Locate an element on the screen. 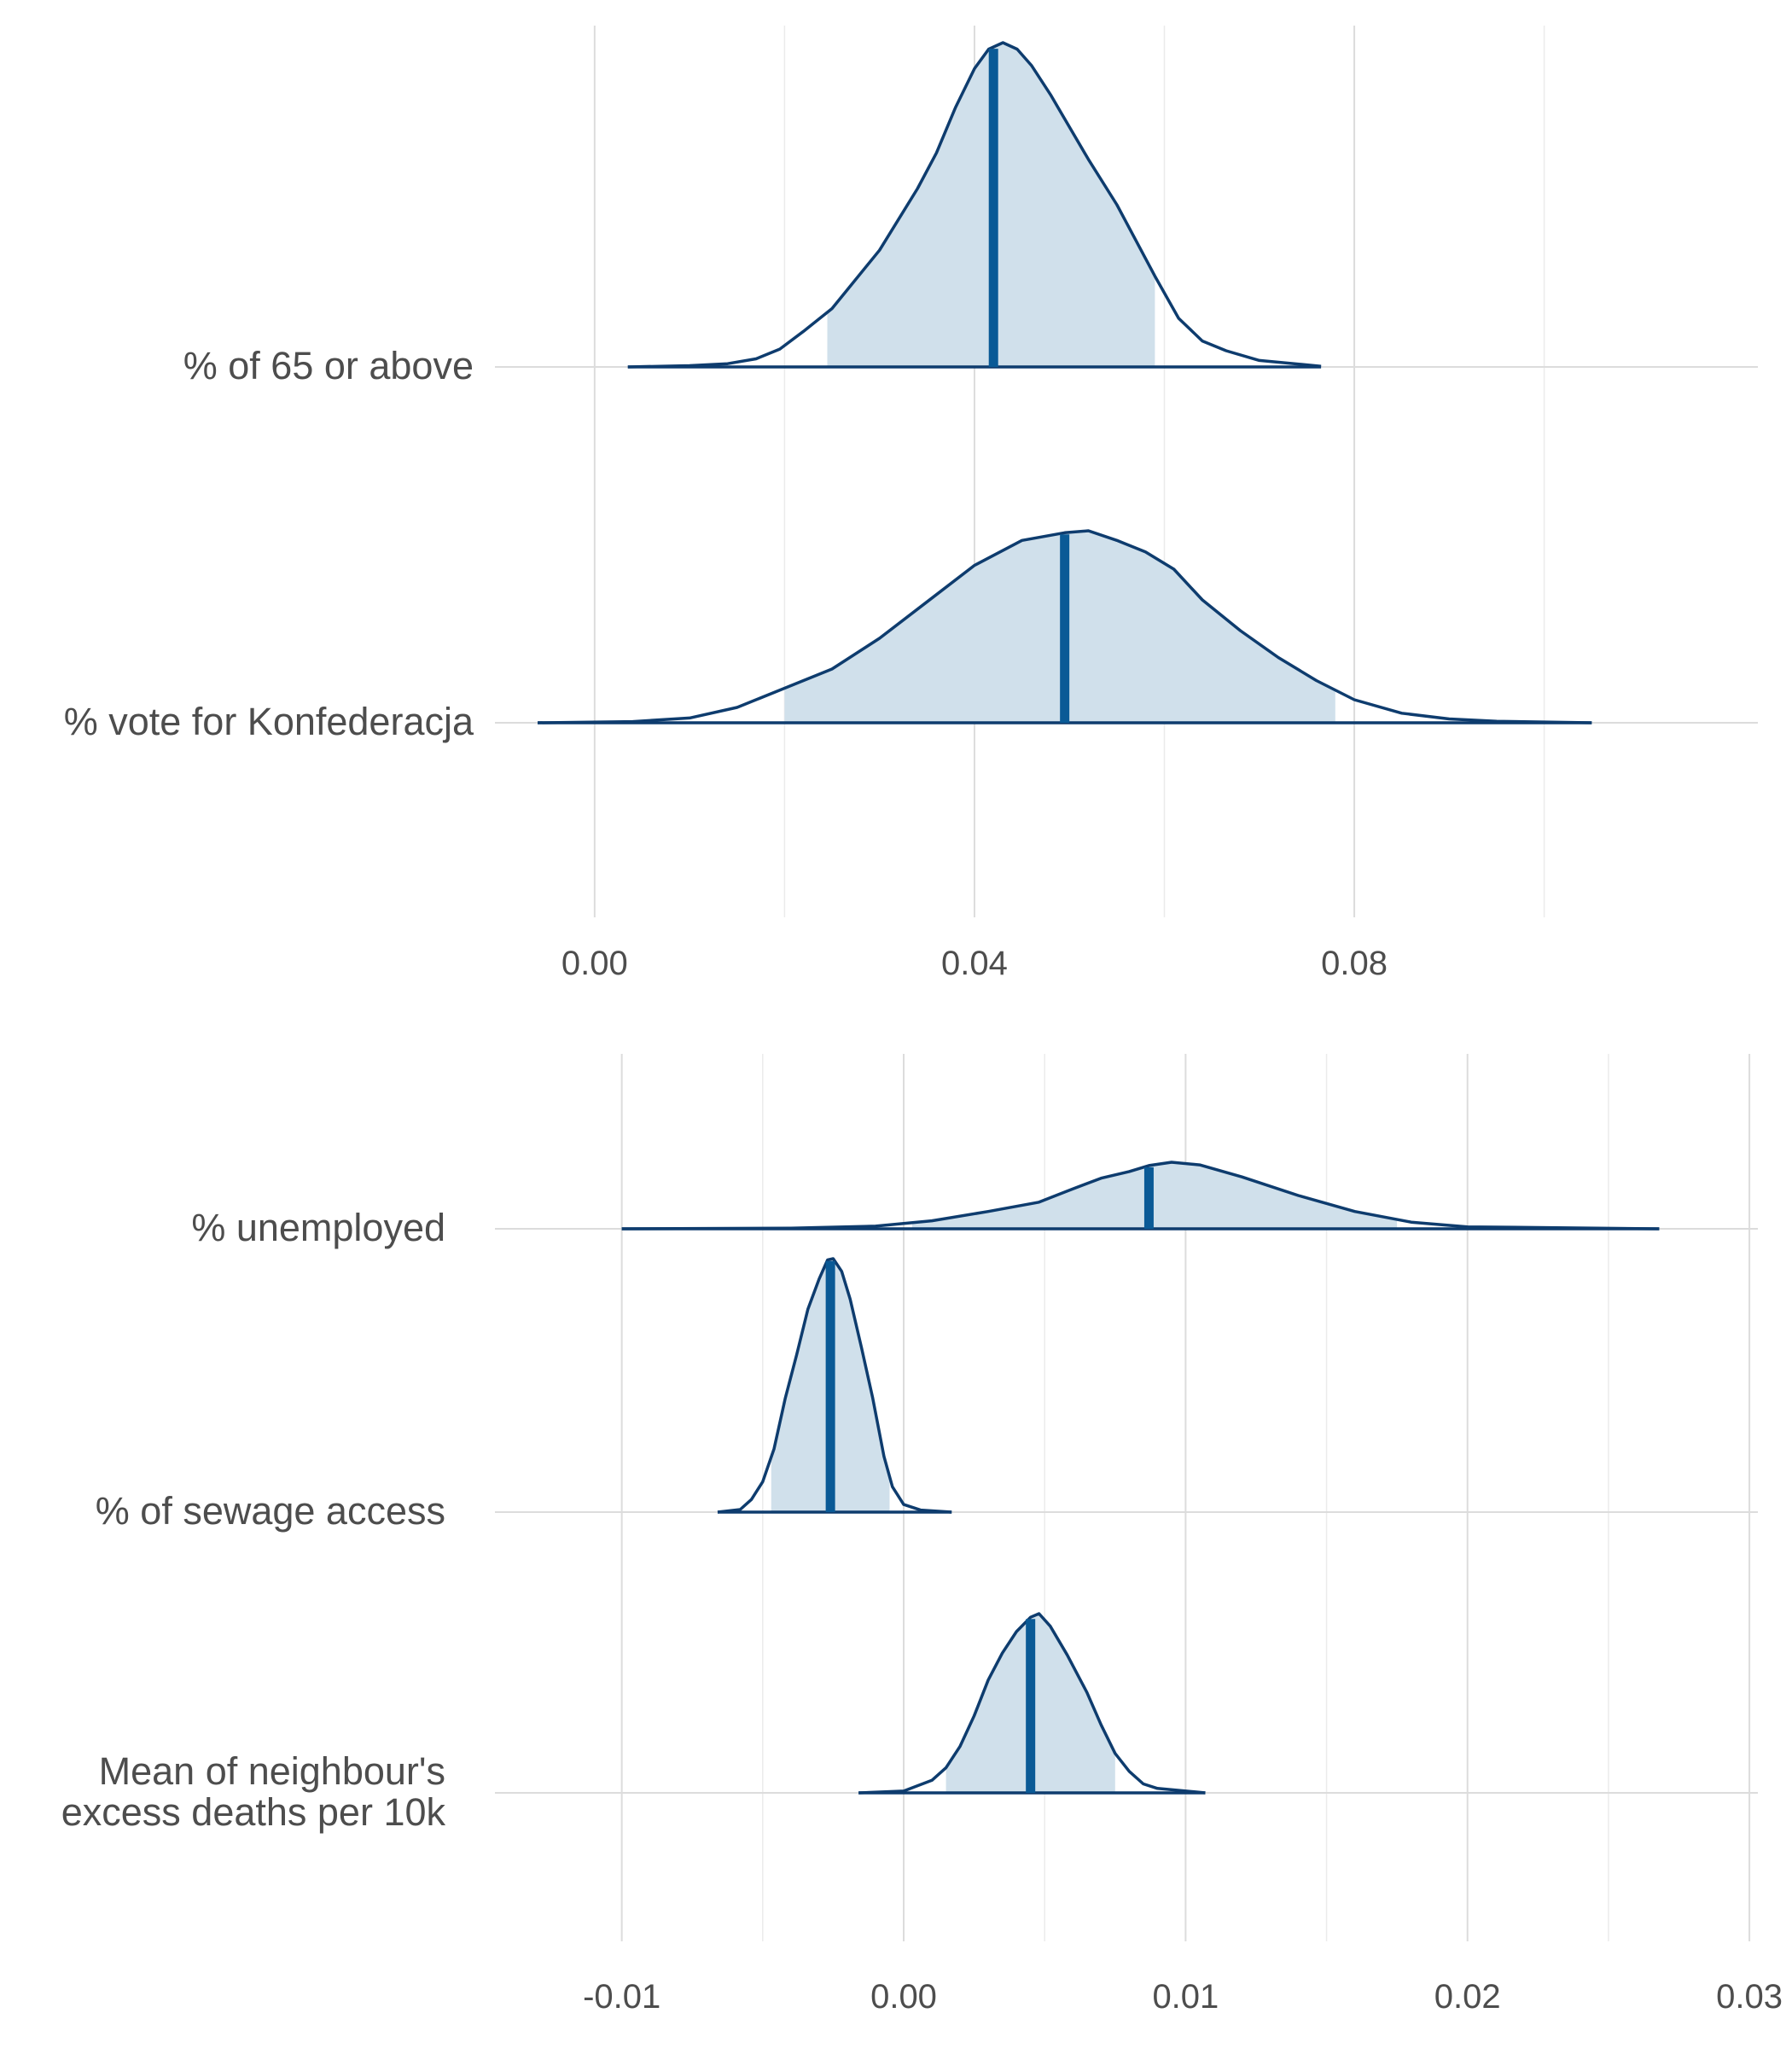  y-label-vote-for-konfederacja: % vote for Konfederacja is located at coordinates (269, 721).